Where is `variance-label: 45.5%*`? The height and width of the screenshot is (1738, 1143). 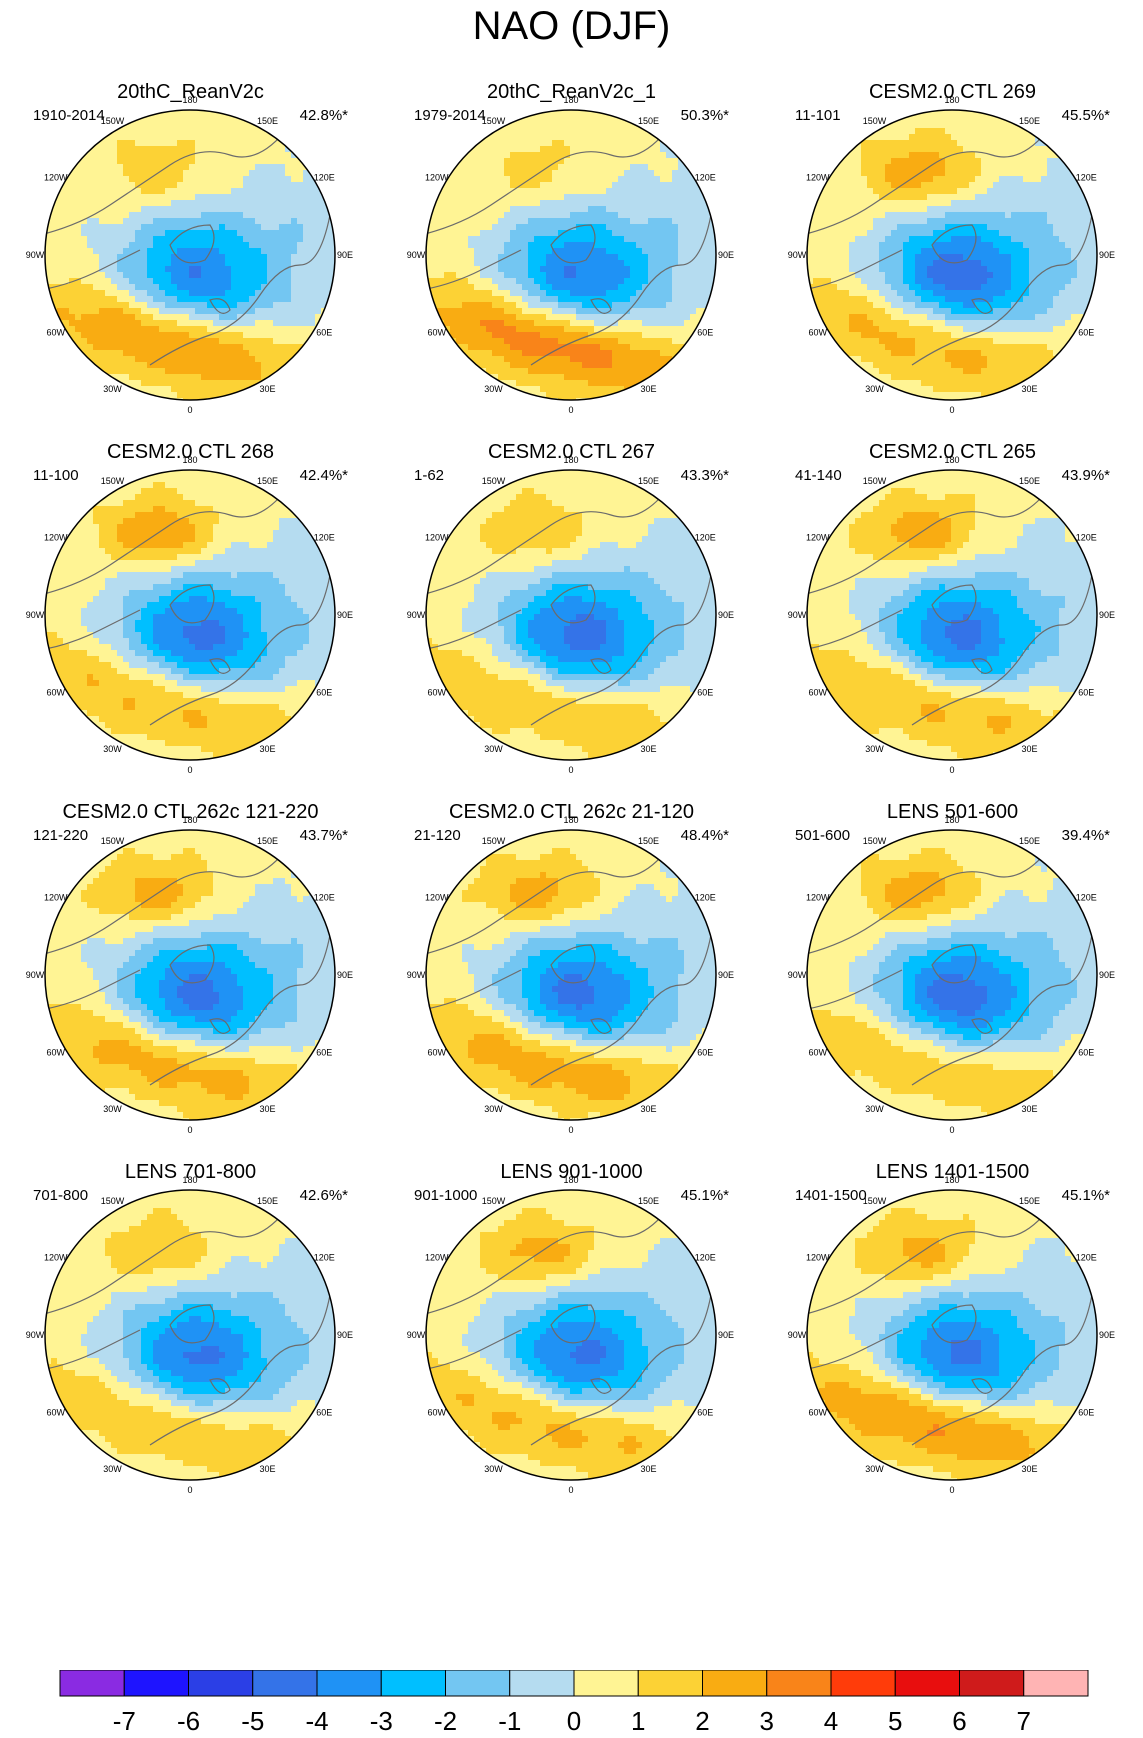 variance-label: 45.5%* is located at coordinates (1086, 115).